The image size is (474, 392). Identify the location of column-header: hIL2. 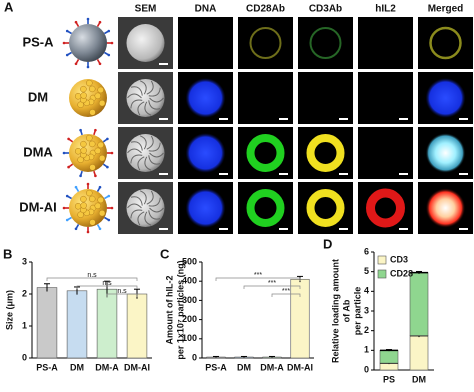
(385, 9).